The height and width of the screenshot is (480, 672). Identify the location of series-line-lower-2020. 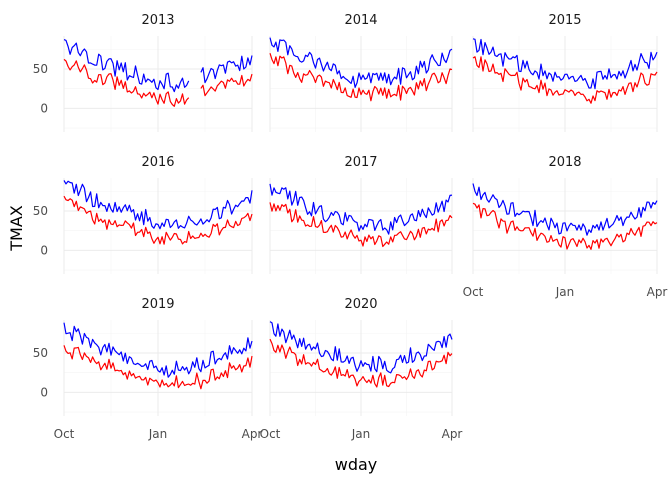
(361, 363).